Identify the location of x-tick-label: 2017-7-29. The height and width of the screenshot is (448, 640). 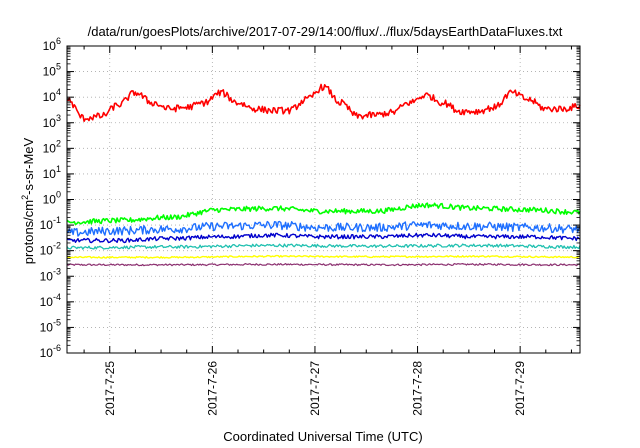
(520, 388).